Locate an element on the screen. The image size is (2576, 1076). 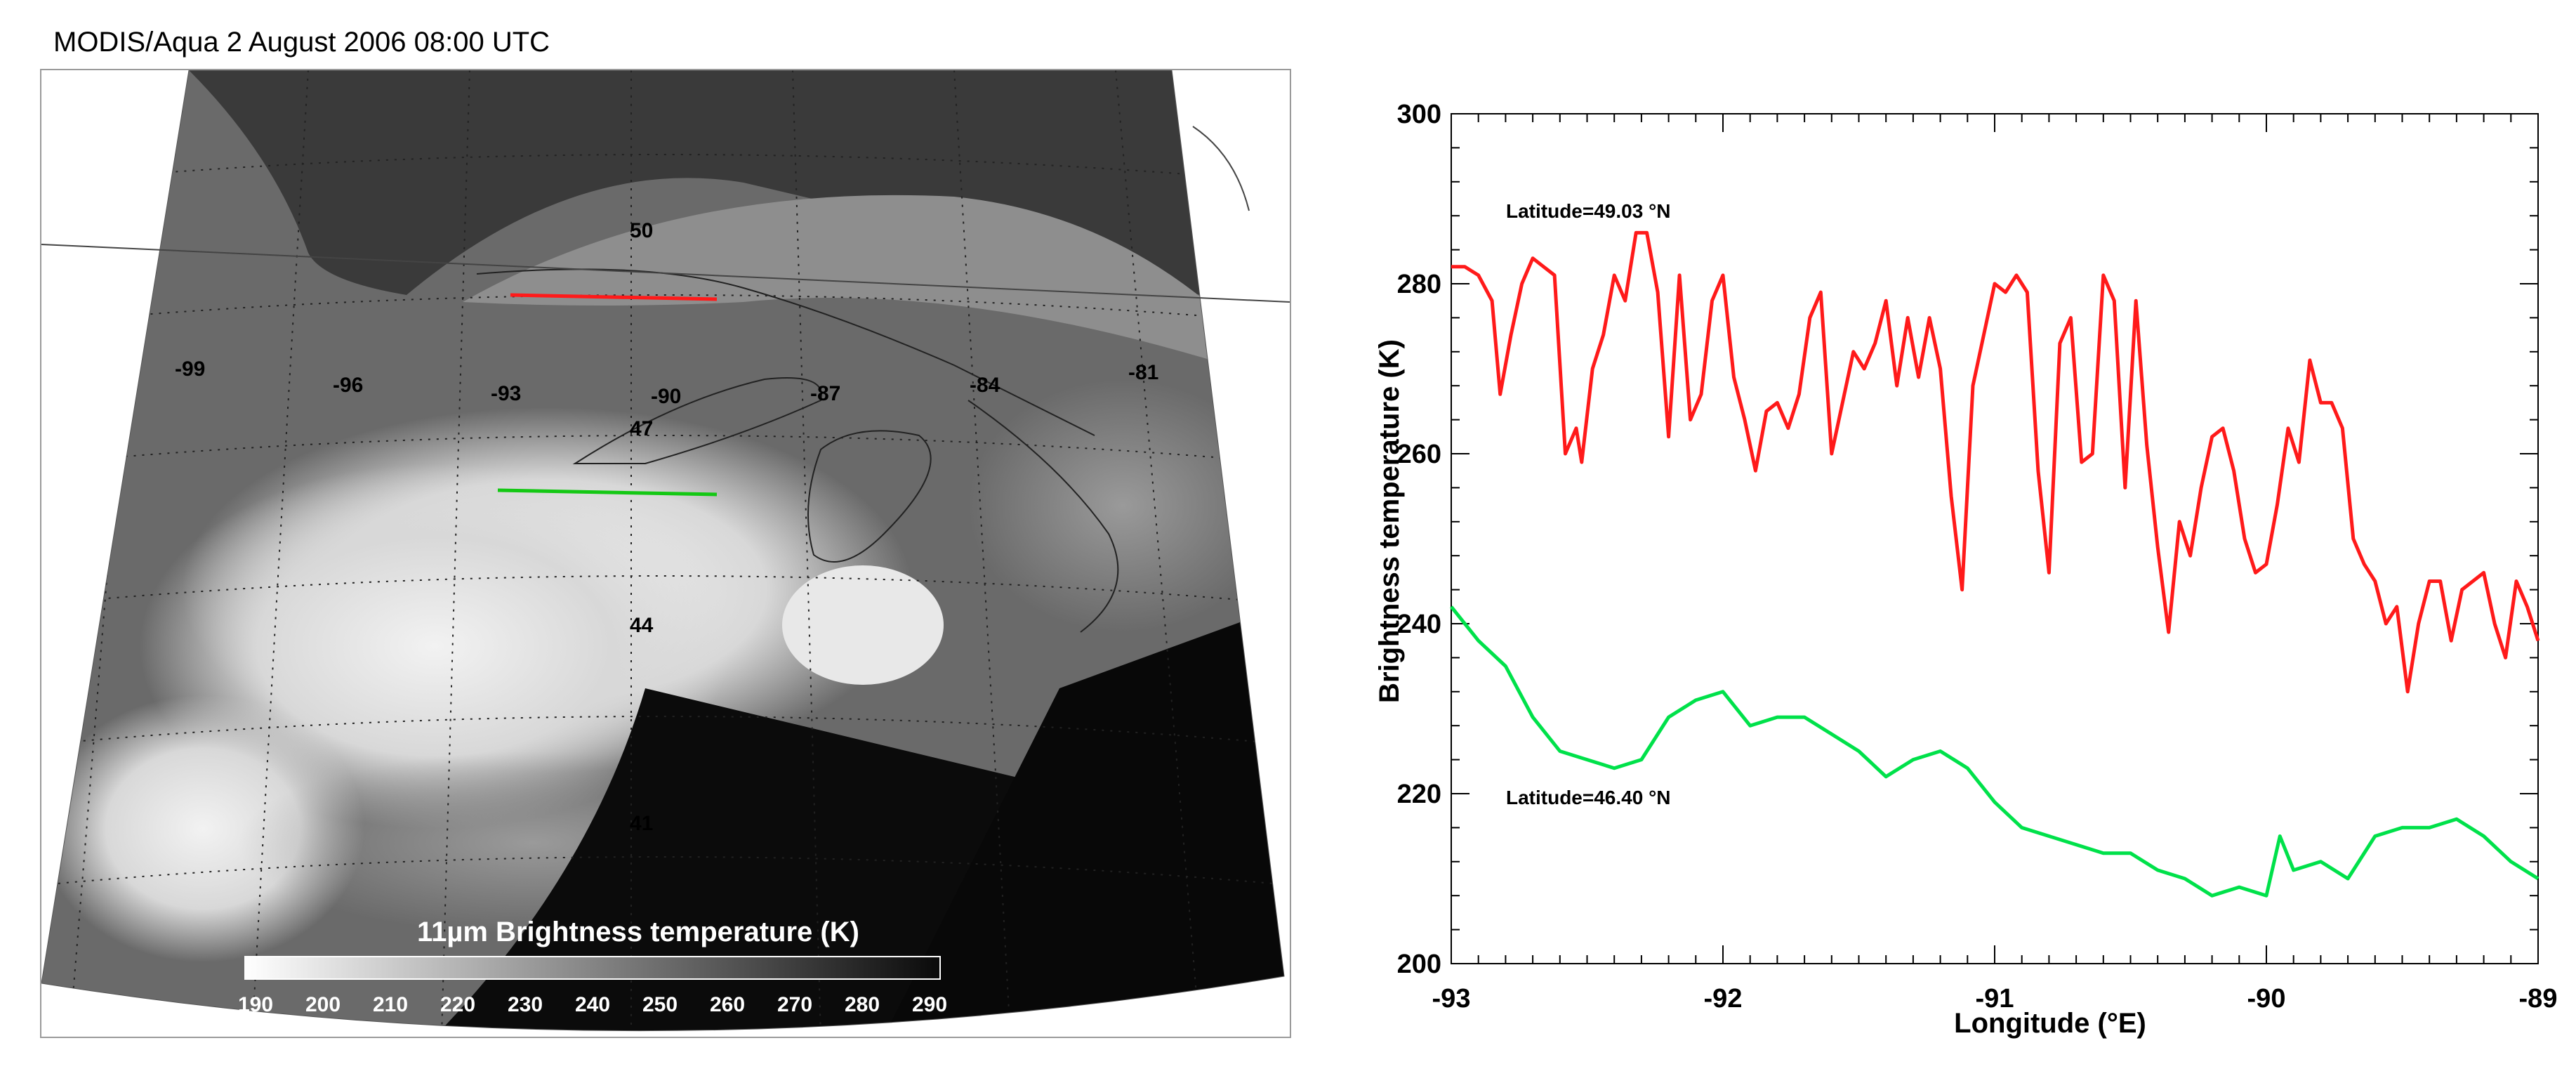
colorbar-tick-label: 240 is located at coordinates (592, 1004).